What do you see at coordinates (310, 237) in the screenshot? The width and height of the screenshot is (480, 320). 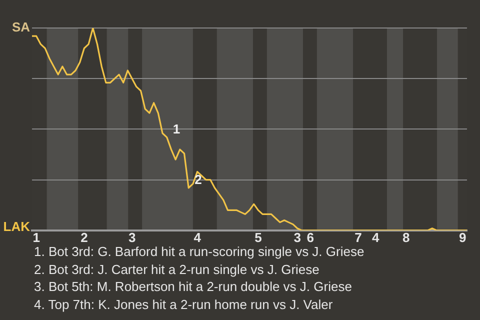 I see `x-tick-label: 6` at bounding box center [310, 237].